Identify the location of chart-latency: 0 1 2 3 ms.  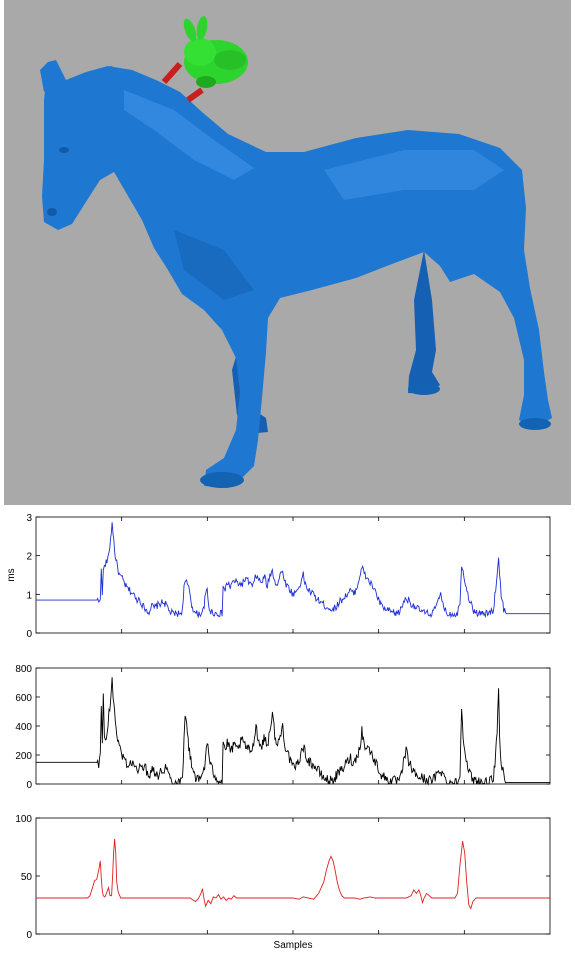
(278, 576).